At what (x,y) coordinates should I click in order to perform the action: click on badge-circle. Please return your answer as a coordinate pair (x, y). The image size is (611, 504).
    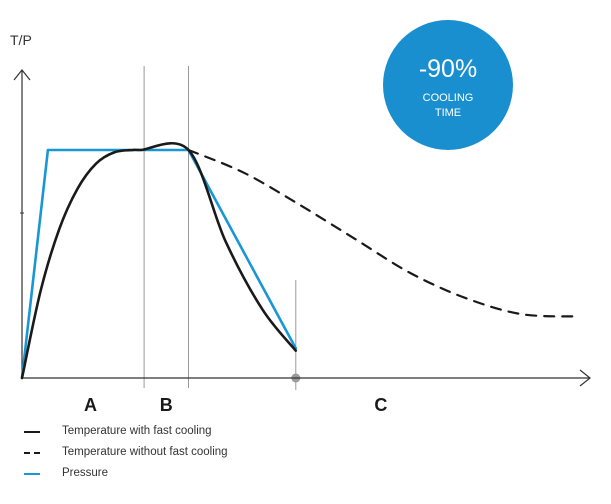
    Looking at the image, I should click on (448, 85).